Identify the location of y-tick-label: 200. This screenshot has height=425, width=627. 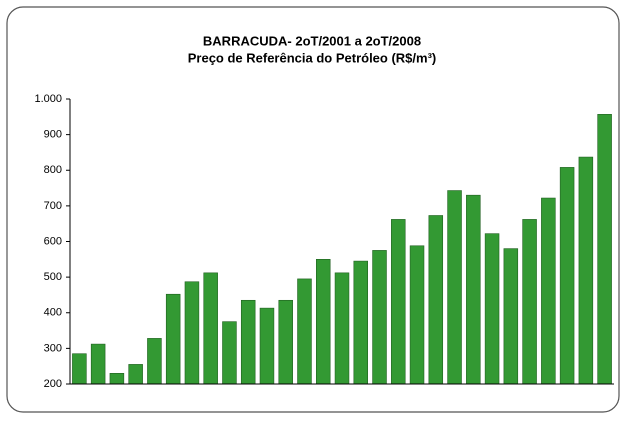
(53, 384).